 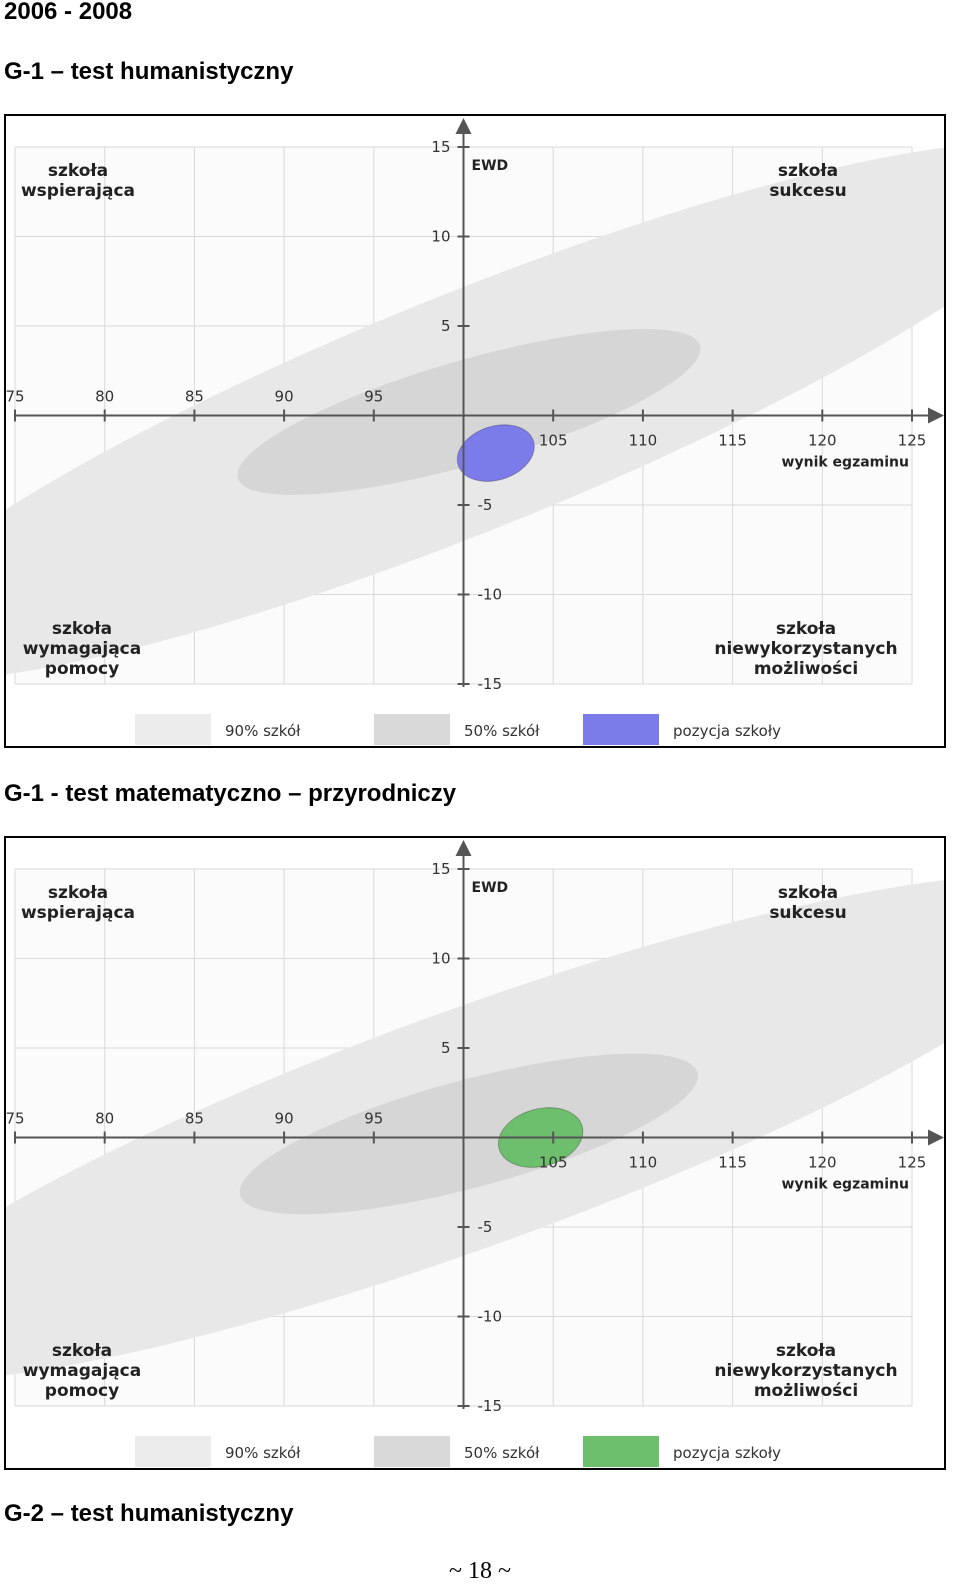 What do you see at coordinates (495, 453) in the screenshot?
I see `school-position-marker` at bounding box center [495, 453].